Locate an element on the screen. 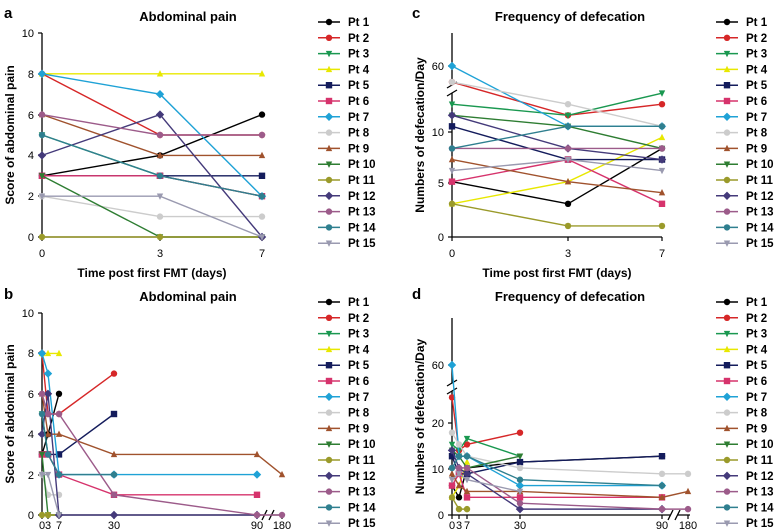 This screenshot has height=532, width=784. x-axis-break-mark is located at coordinates (677, 515).